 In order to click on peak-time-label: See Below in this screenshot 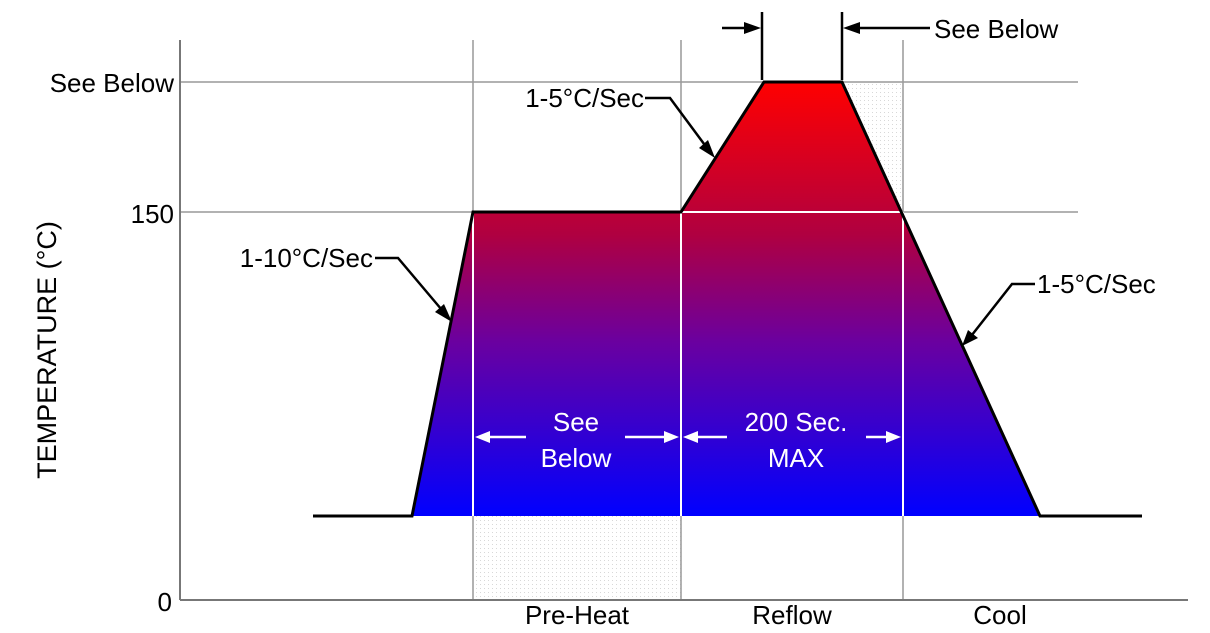, I will do `click(996, 29)`.